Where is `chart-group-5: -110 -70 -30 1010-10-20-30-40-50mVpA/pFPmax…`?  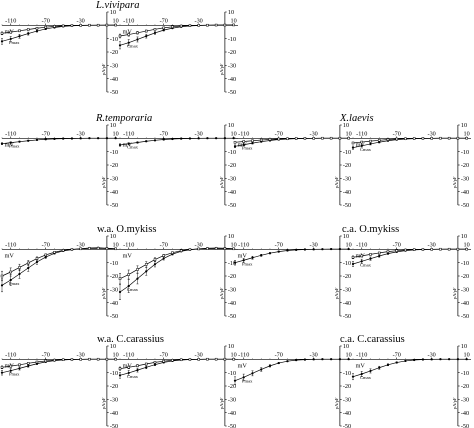
chart-group-5: -110 -70 -30 1010-10-20-30-40-50mVpA/pFPmax… is located at coordinates (119, 385).